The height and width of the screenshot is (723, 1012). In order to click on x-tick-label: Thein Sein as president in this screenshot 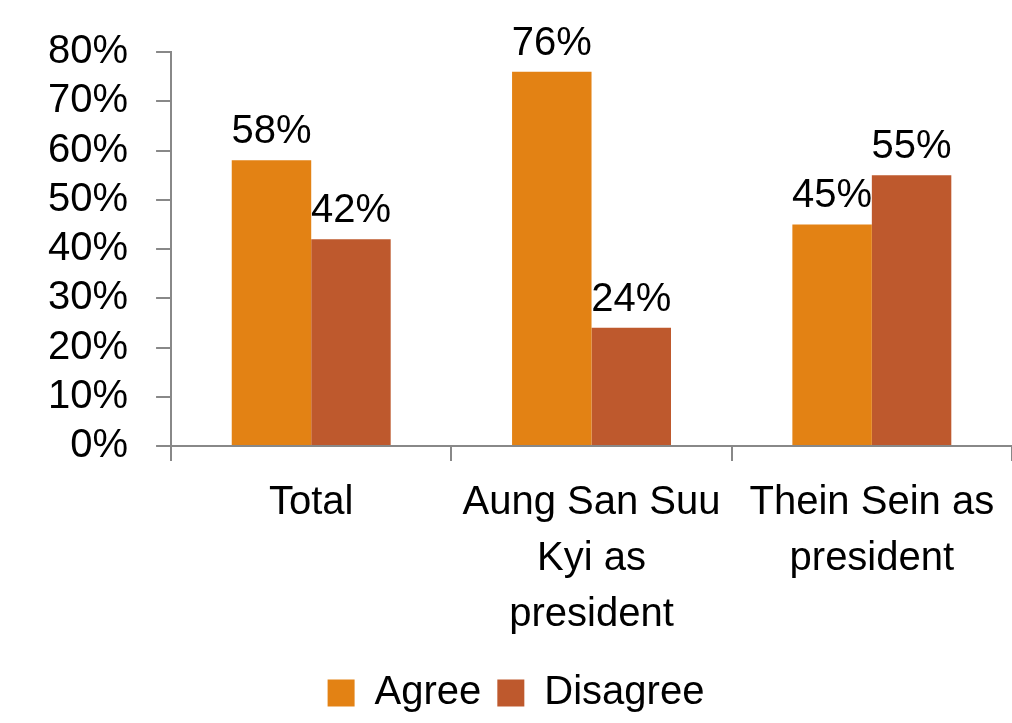, I will do `click(872, 528)`.